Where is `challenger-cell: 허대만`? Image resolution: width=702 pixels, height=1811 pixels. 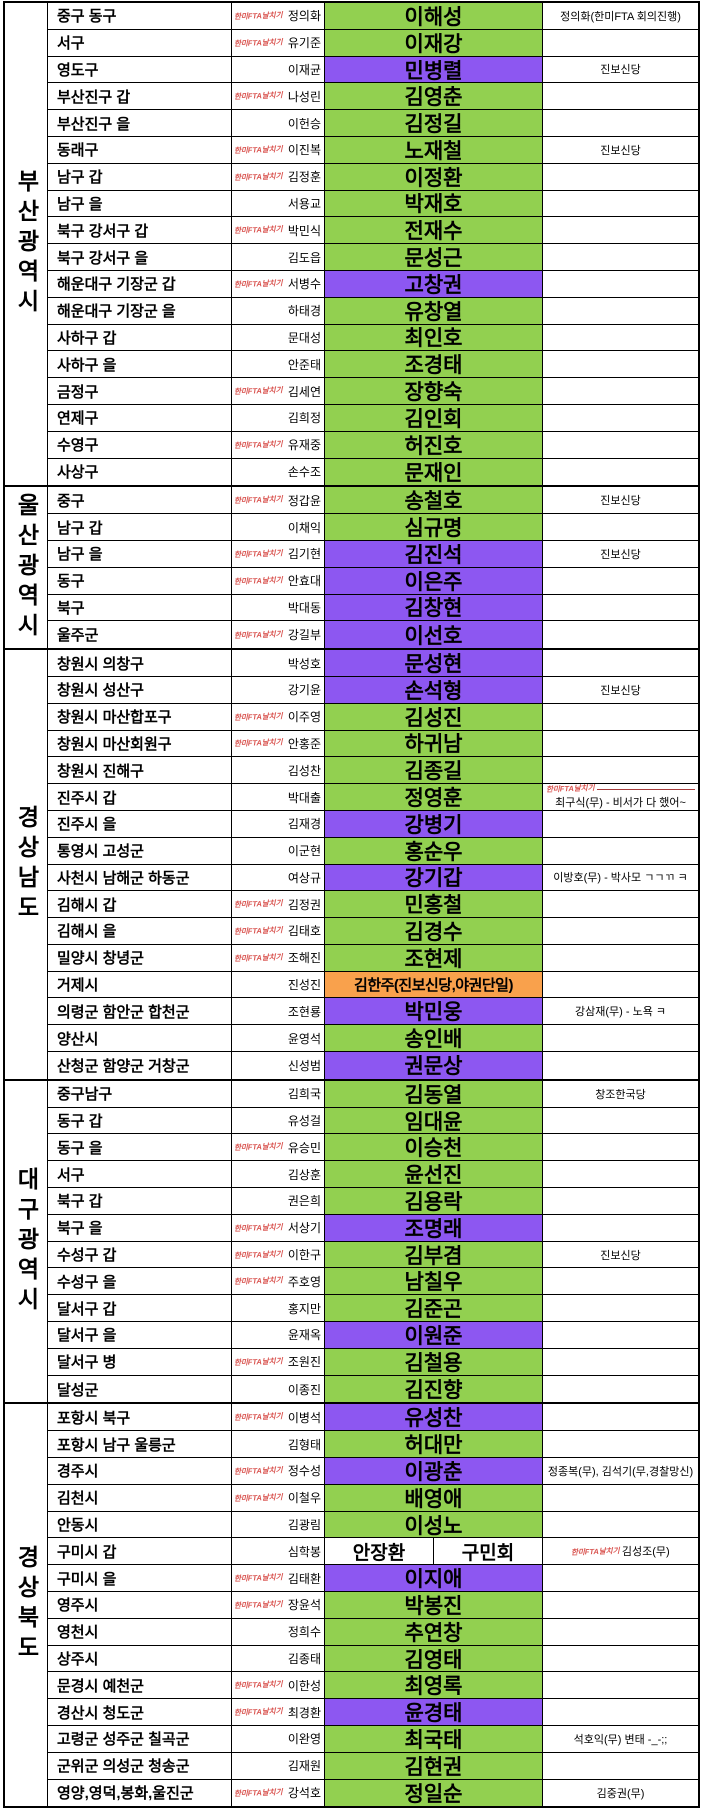 challenger-cell: 허대만 is located at coordinates (434, 1444).